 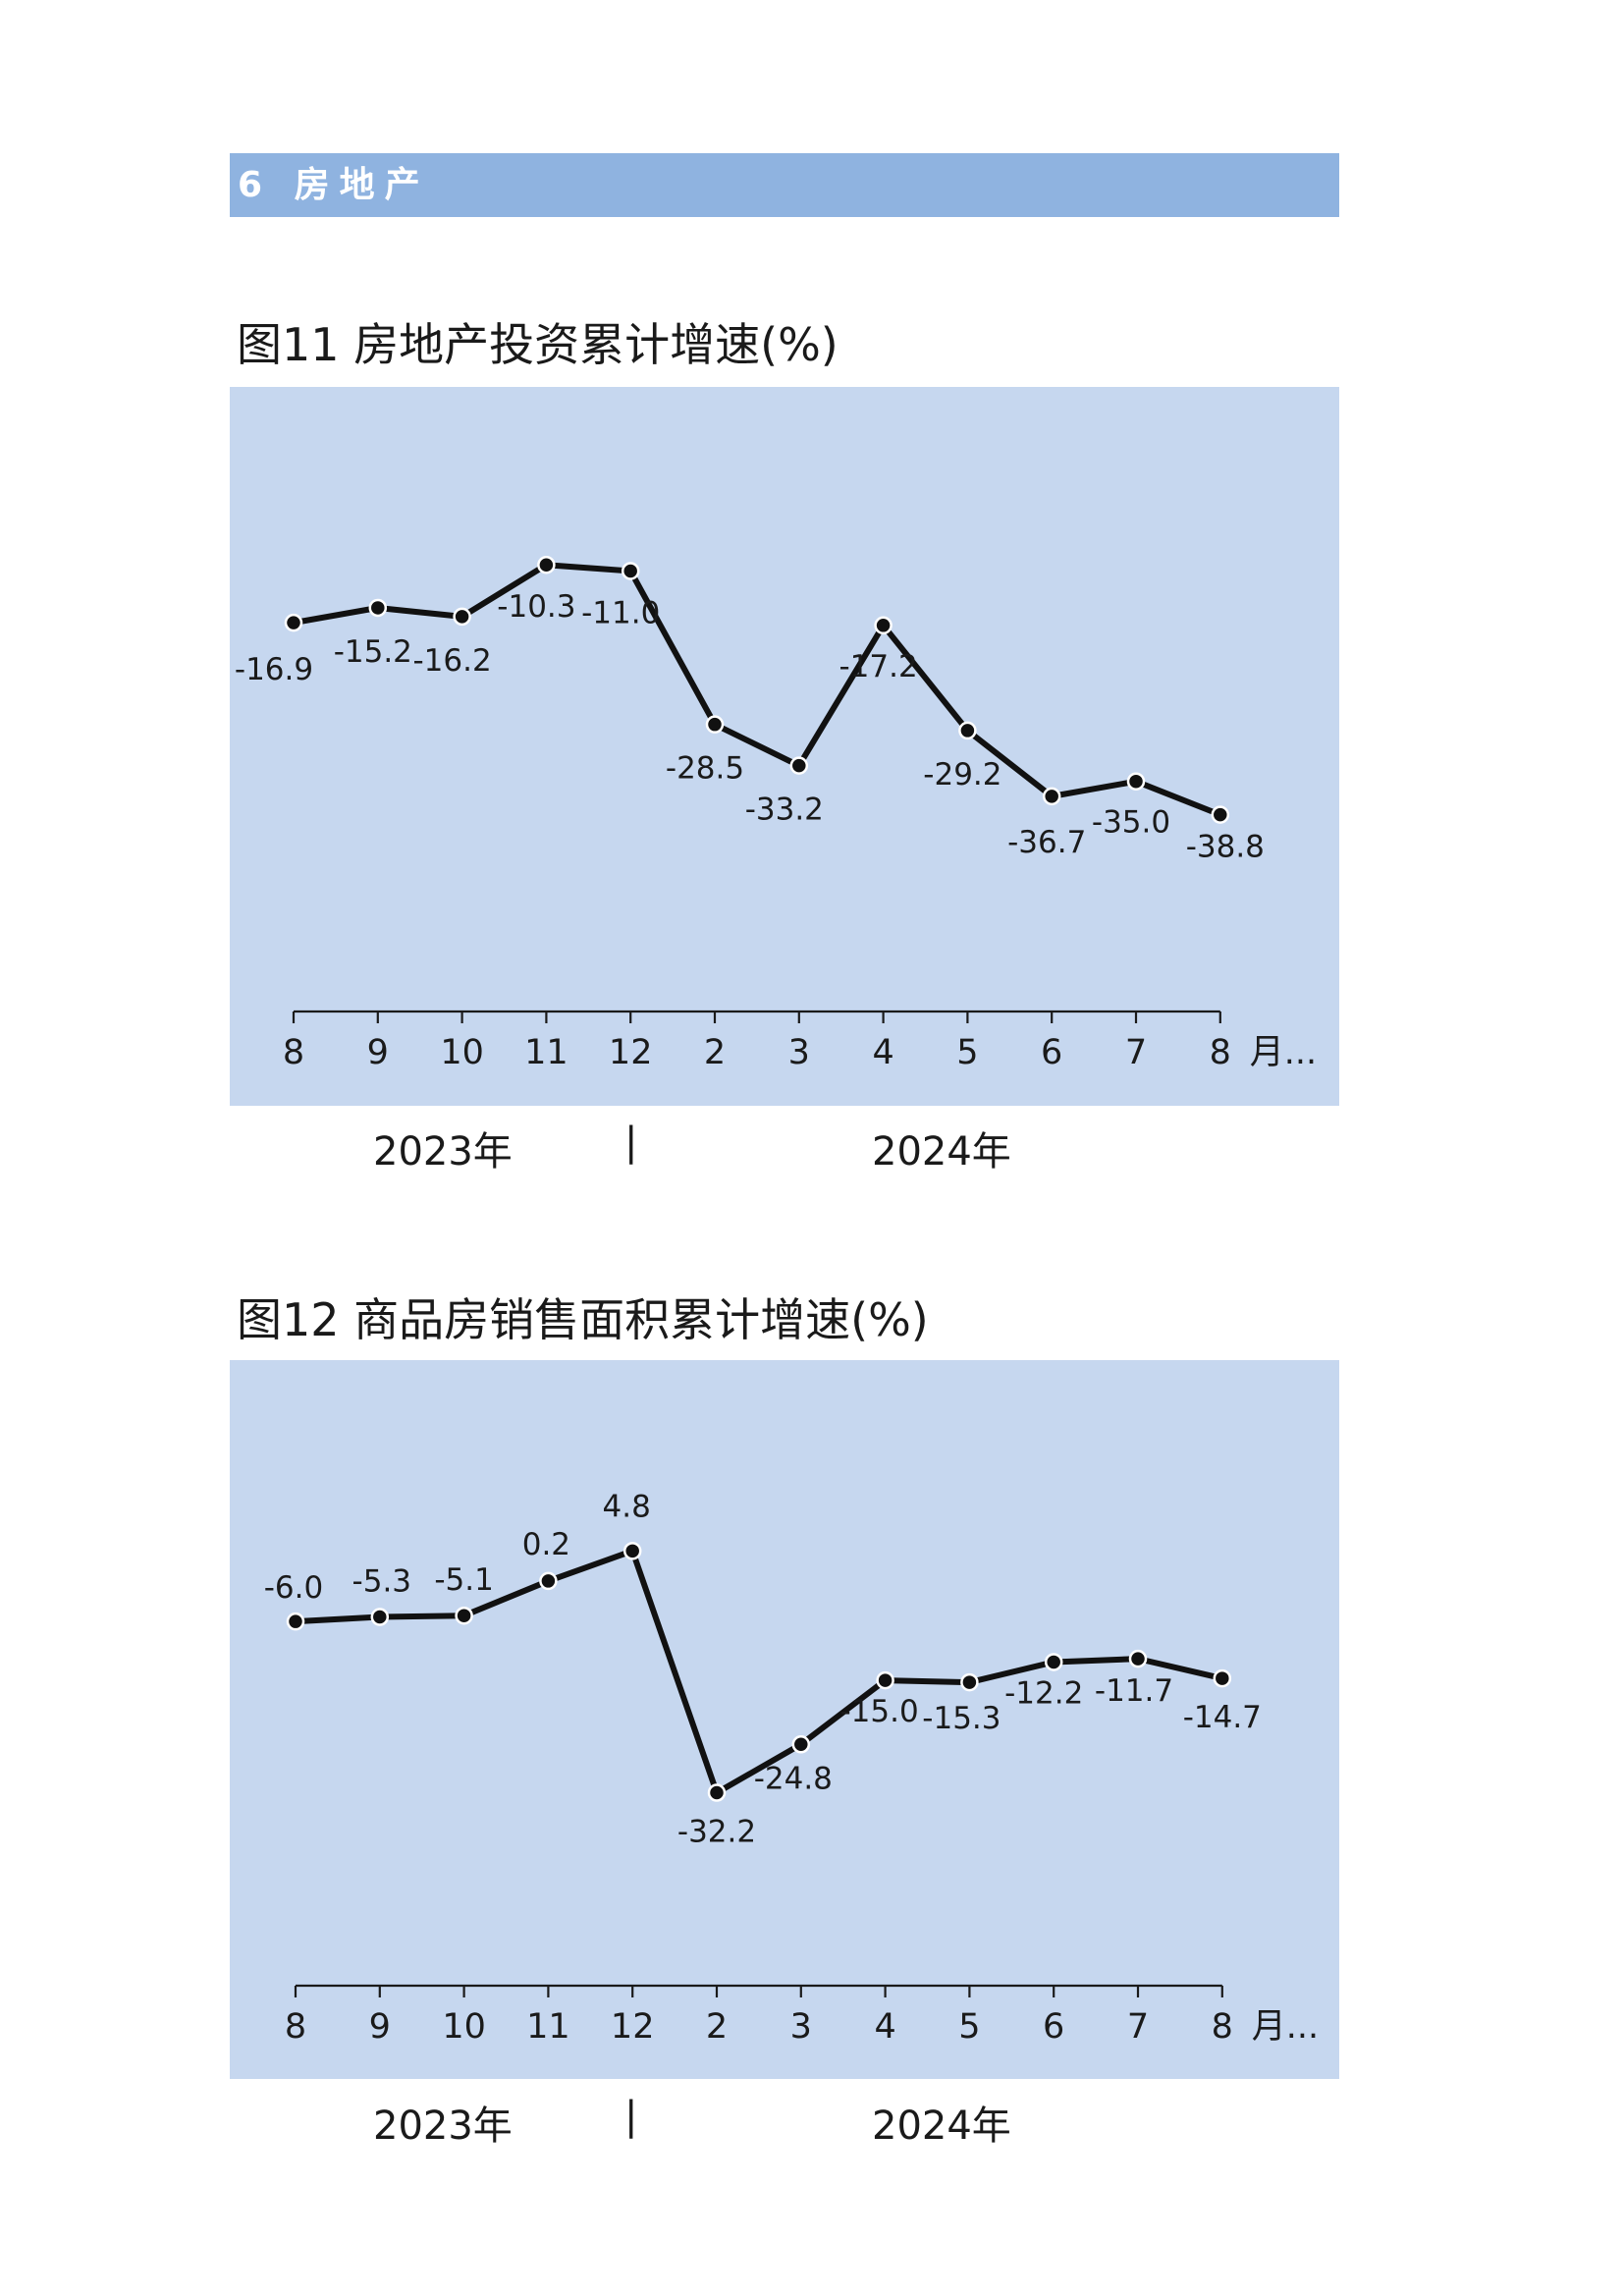 What do you see at coordinates (464, 1580) in the screenshot?
I see `data-label: -5.1` at bounding box center [464, 1580].